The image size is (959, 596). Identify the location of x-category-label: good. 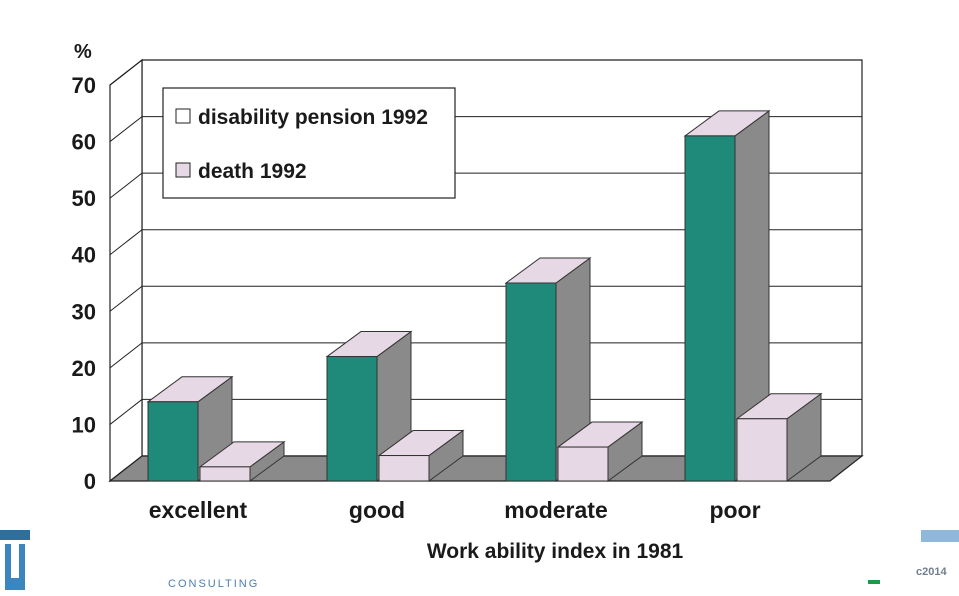
(377, 510).